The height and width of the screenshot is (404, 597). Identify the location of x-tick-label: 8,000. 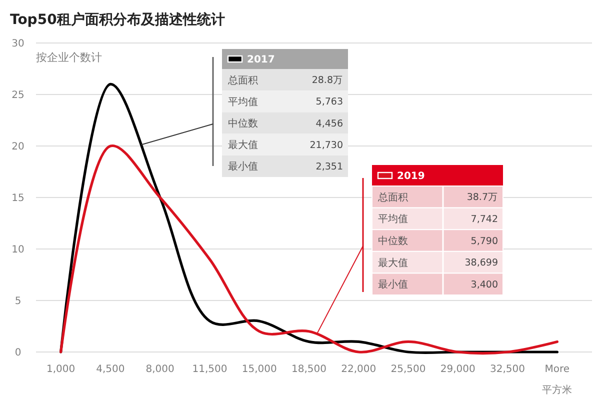
(160, 369).